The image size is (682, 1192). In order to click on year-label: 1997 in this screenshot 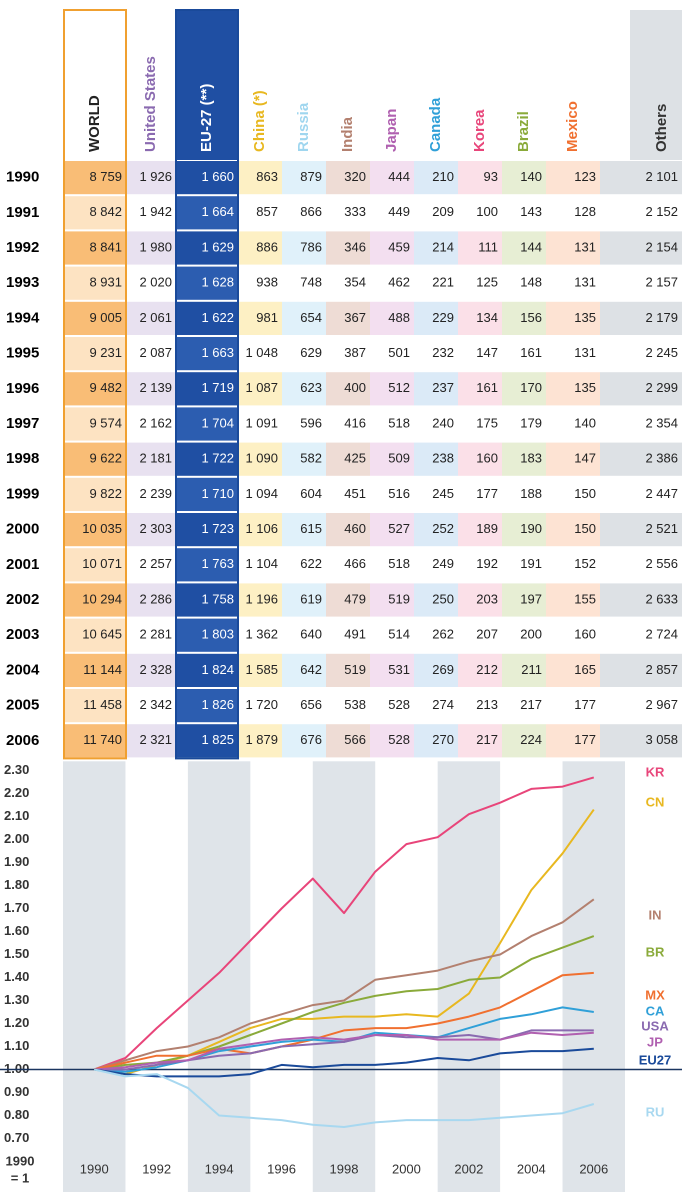, I will do `click(22, 423)`.